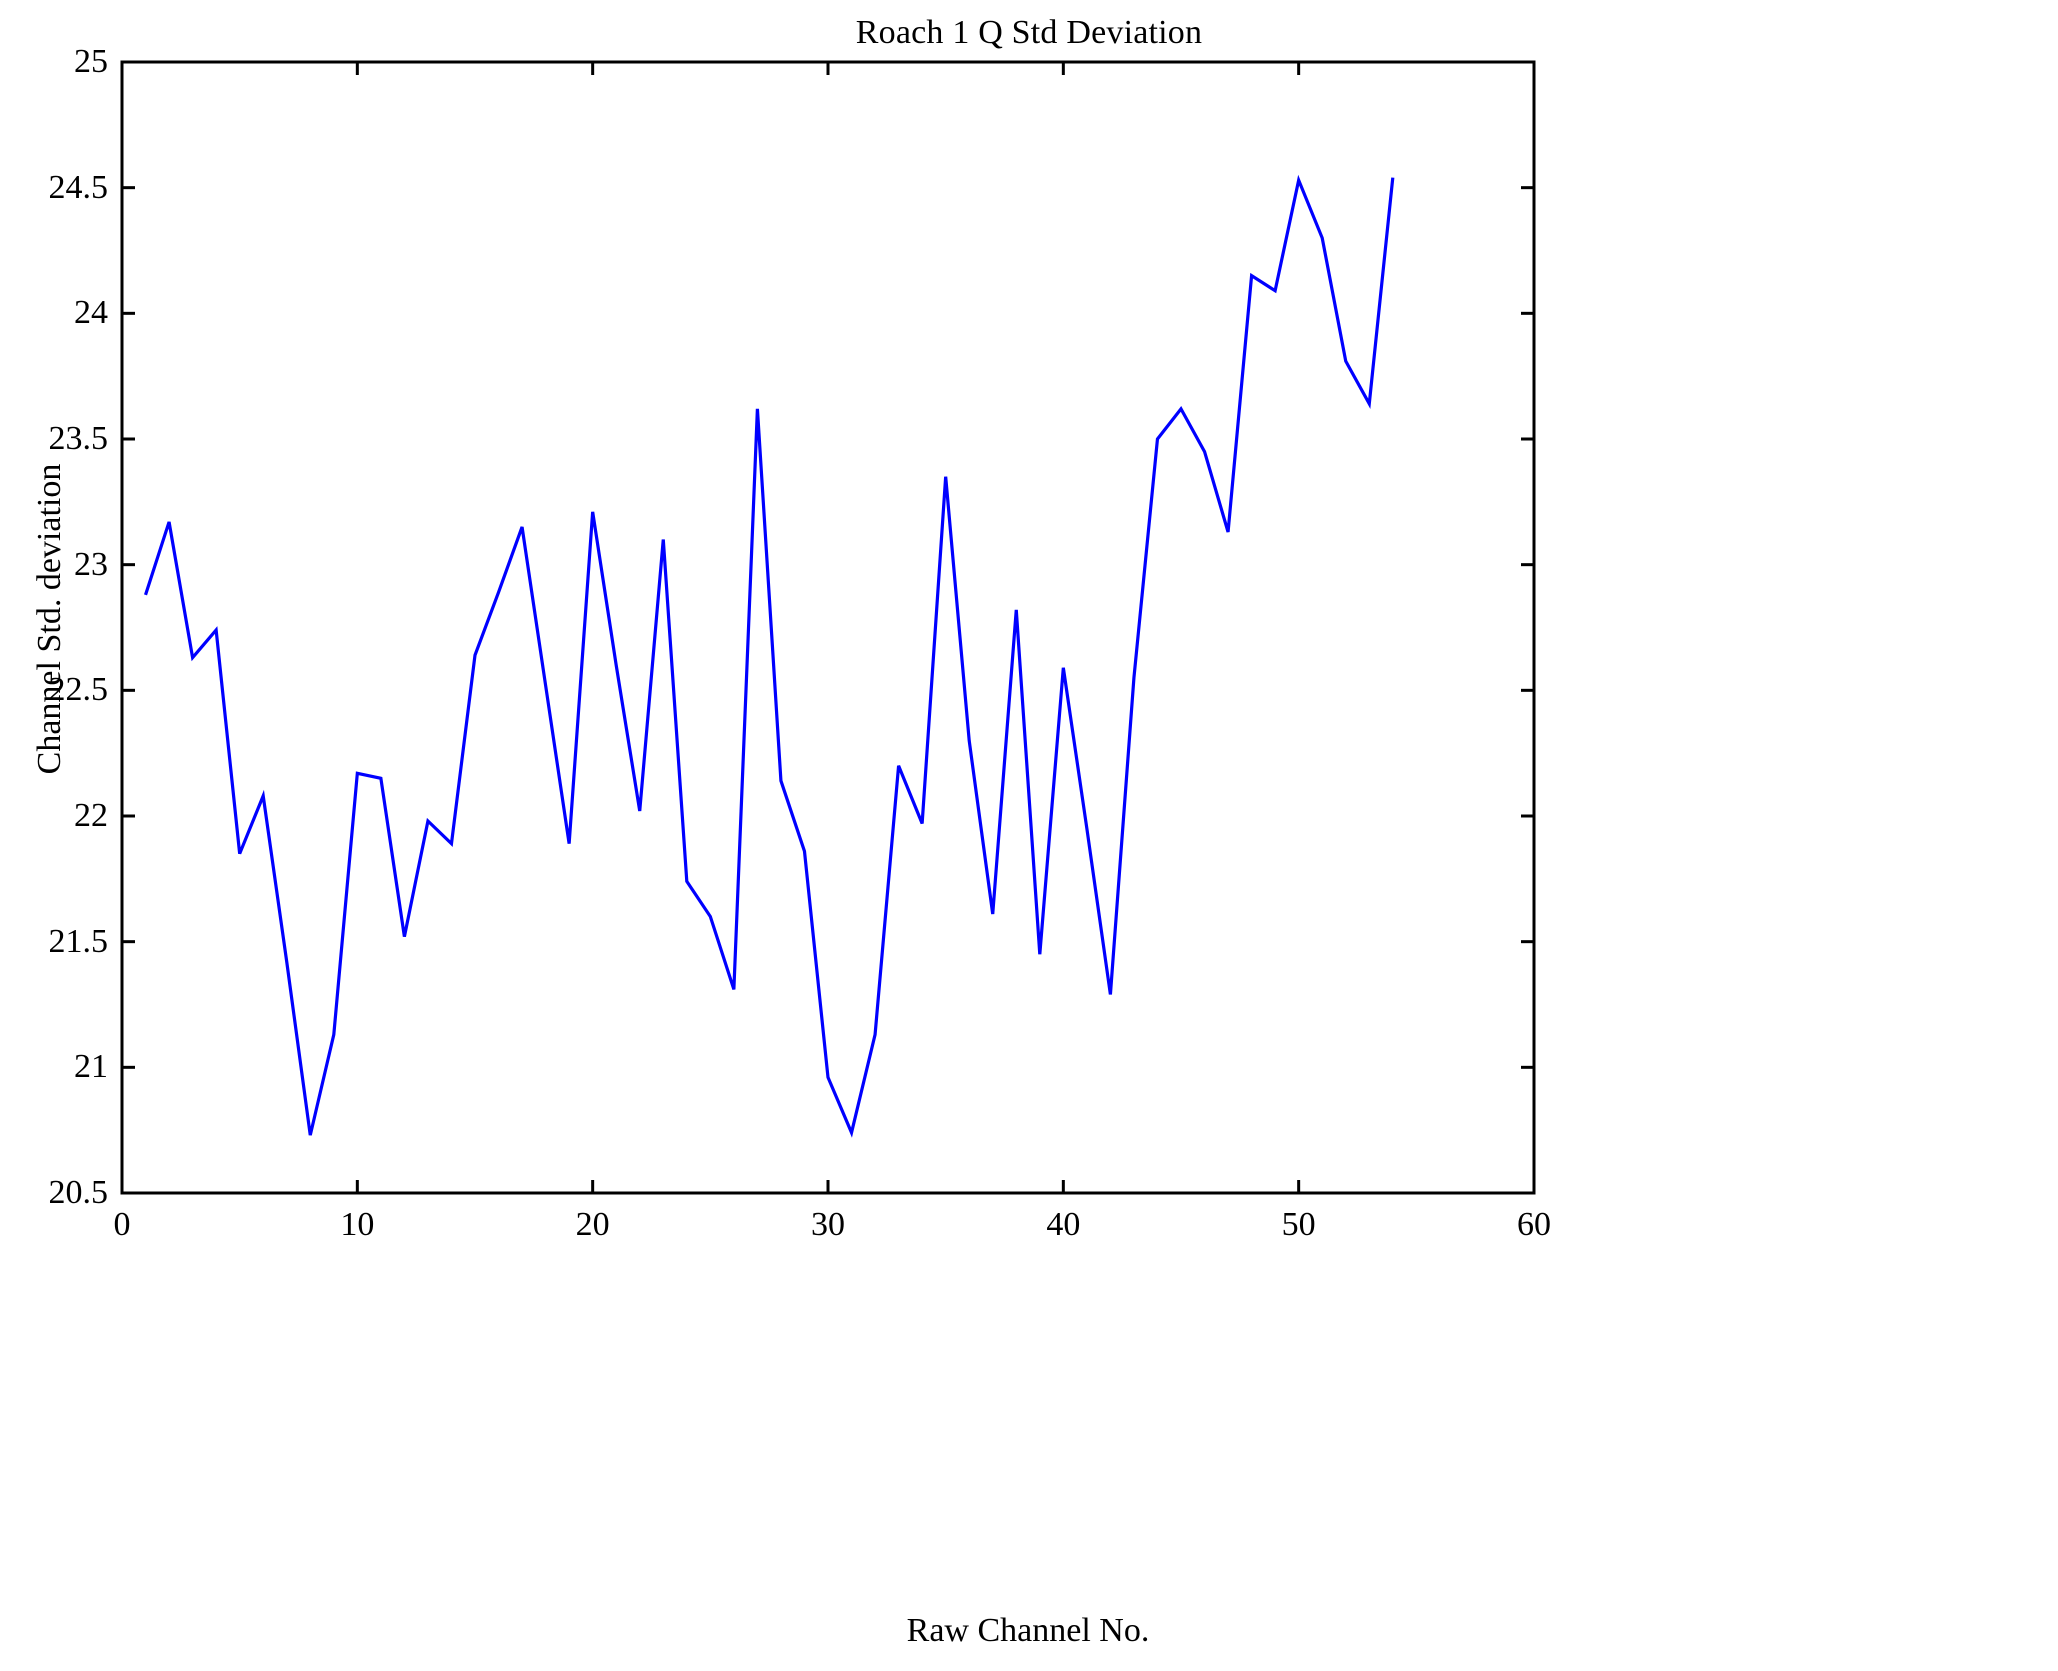  Describe the element at coordinates (91, 1067) in the screenshot. I see `y-tick-label: 21` at that location.